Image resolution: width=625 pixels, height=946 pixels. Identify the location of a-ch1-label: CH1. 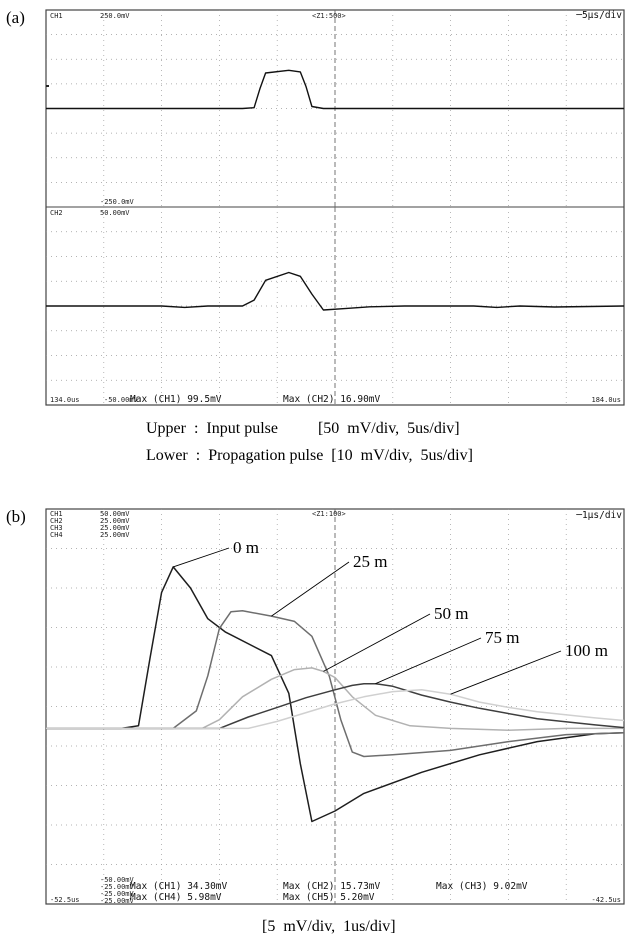
(56, 16).